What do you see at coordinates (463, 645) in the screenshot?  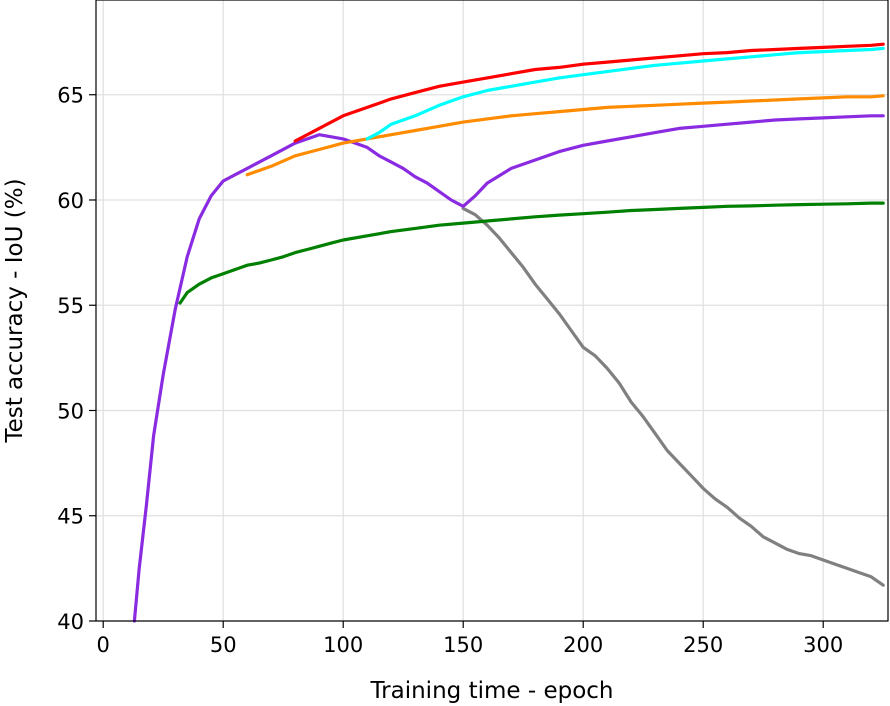 I see `x-tick-label: 150` at bounding box center [463, 645].